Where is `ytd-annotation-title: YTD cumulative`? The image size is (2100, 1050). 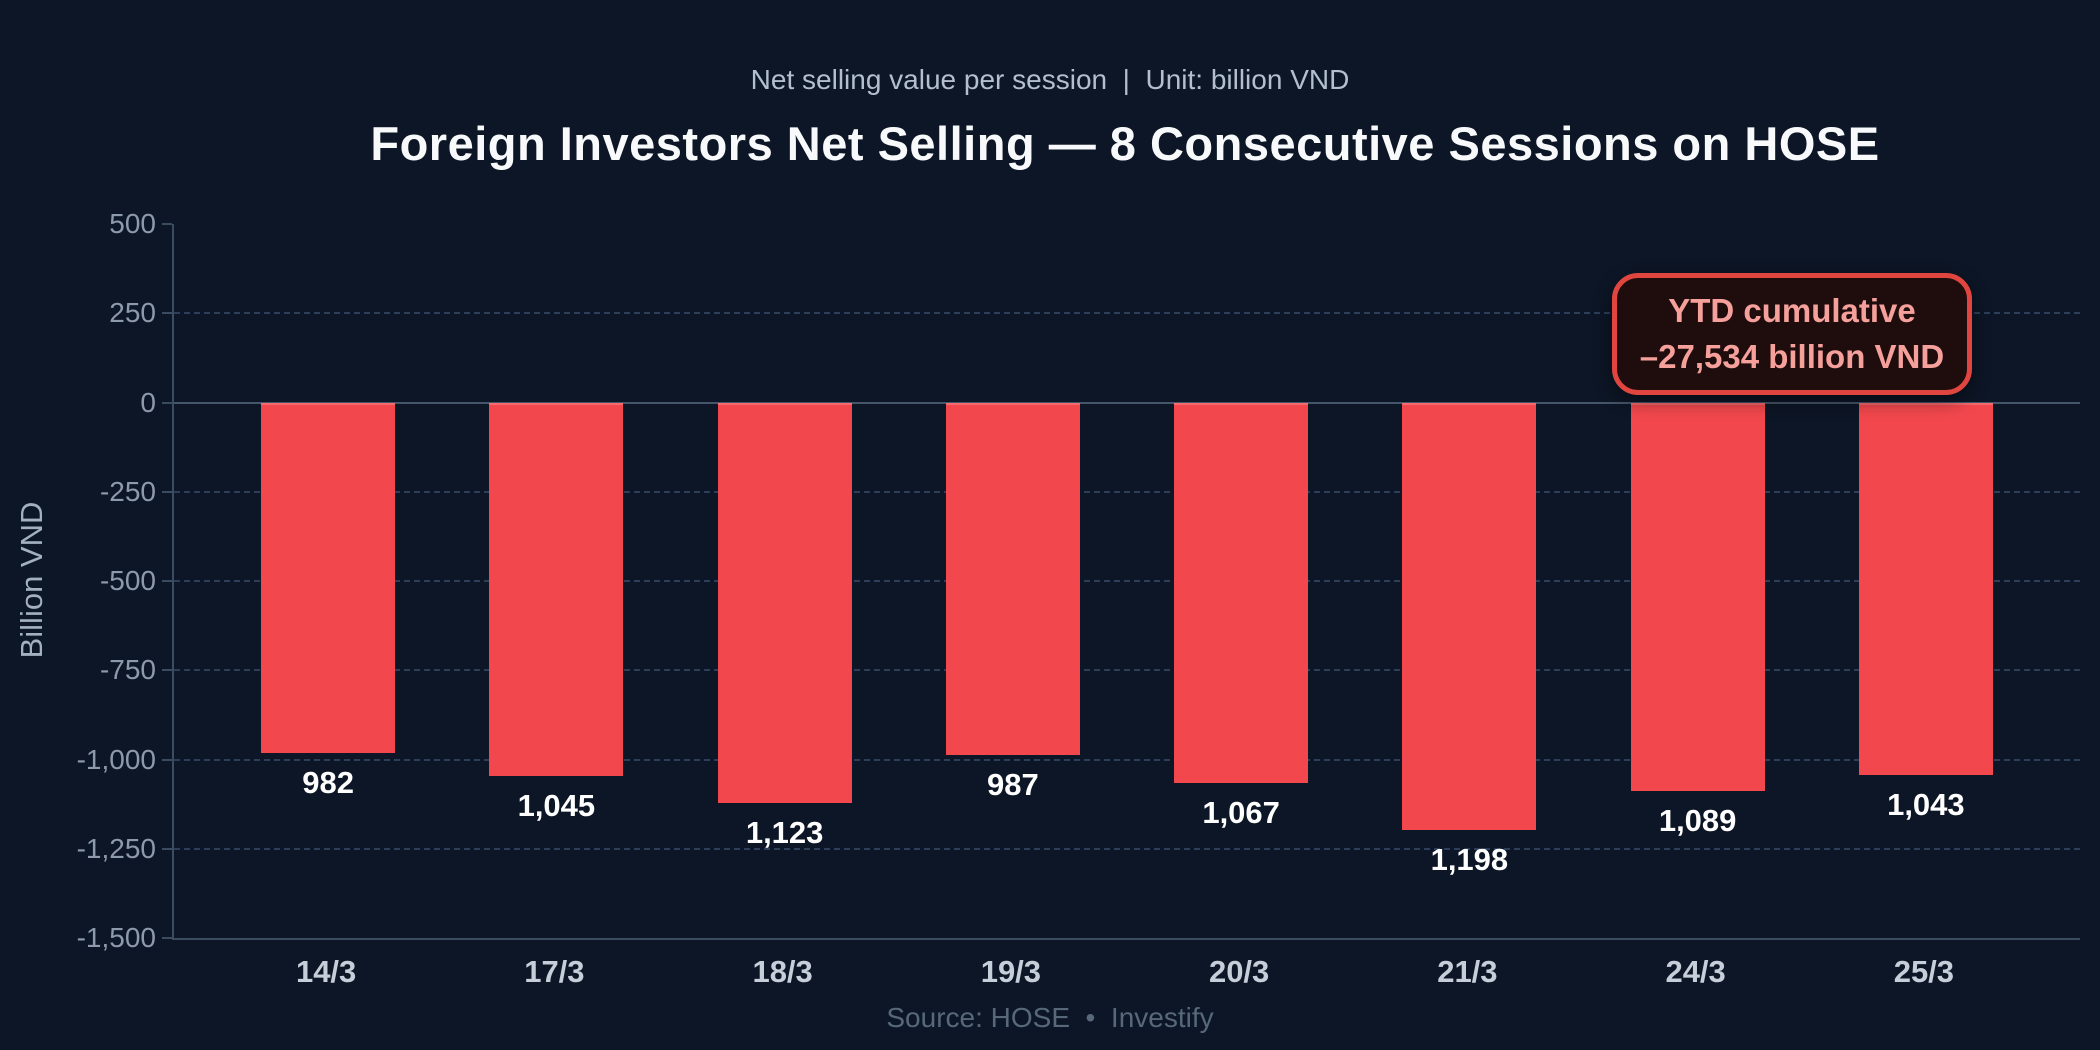 ytd-annotation-title: YTD cumulative is located at coordinates (1792, 310).